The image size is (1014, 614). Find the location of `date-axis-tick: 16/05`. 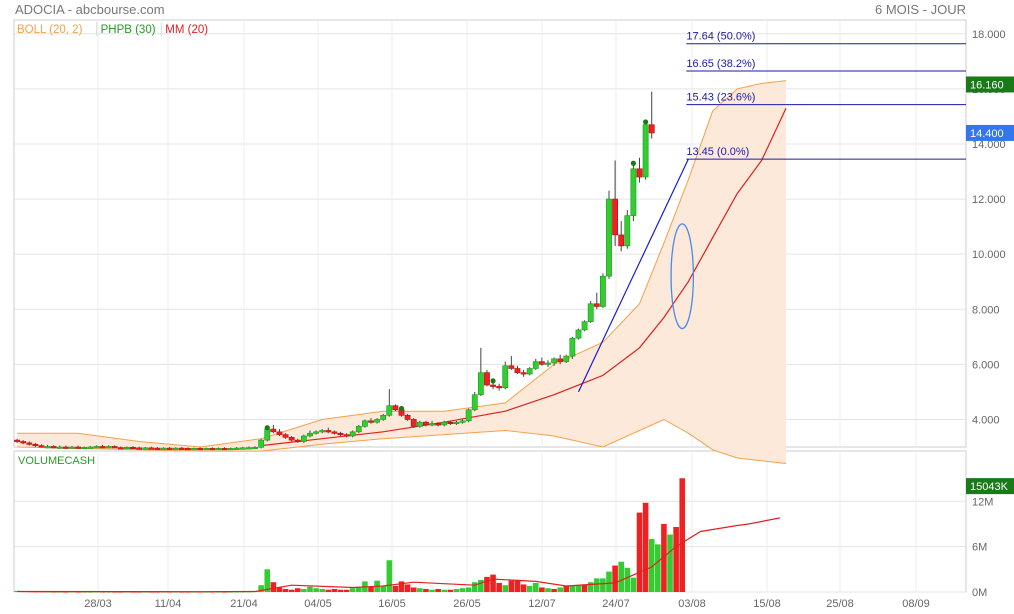

date-axis-tick: 16/05 is located at coordinates (392, 604).